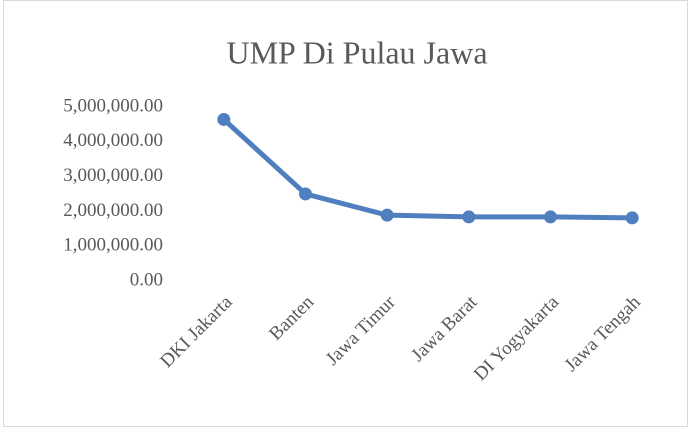  What do you see at coordinates (113, 105) in the screenshot?
I see `y-tick-label: 5,000,000.00` at bounding box center [113, 105].